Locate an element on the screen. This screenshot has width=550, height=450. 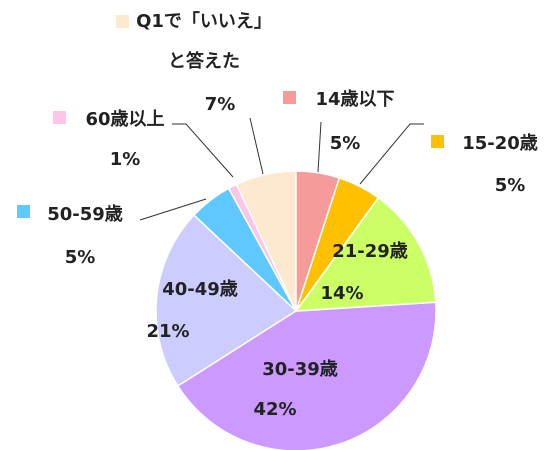
slice-label: 14歳以下 is located at coordinates (355, 99).